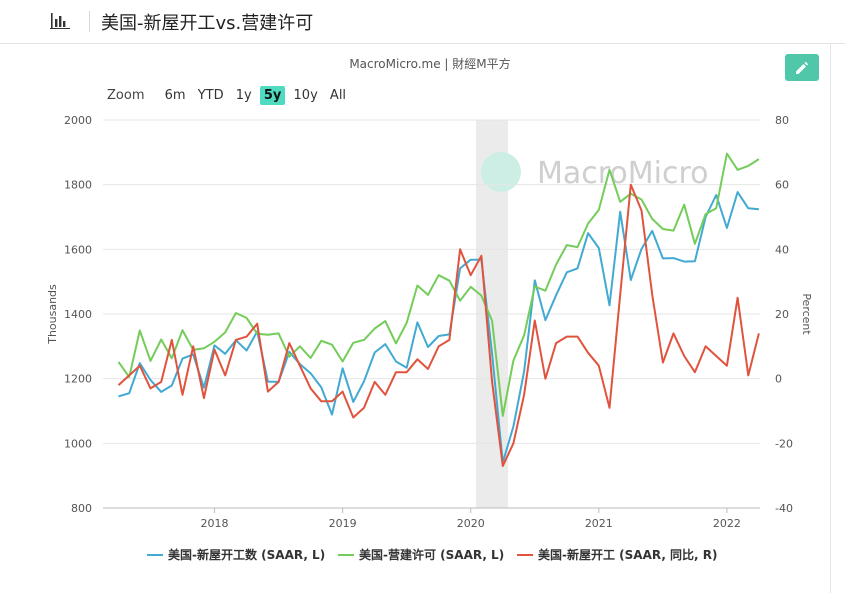 The width and height of the screenshot is (845, 593). What do you see at coordinates (628, 555) in the screenshot?
I see `legend-label-yoy: 美国-新屋开工 (SAAR, 同比, R)` at bounding box center [628, 555].